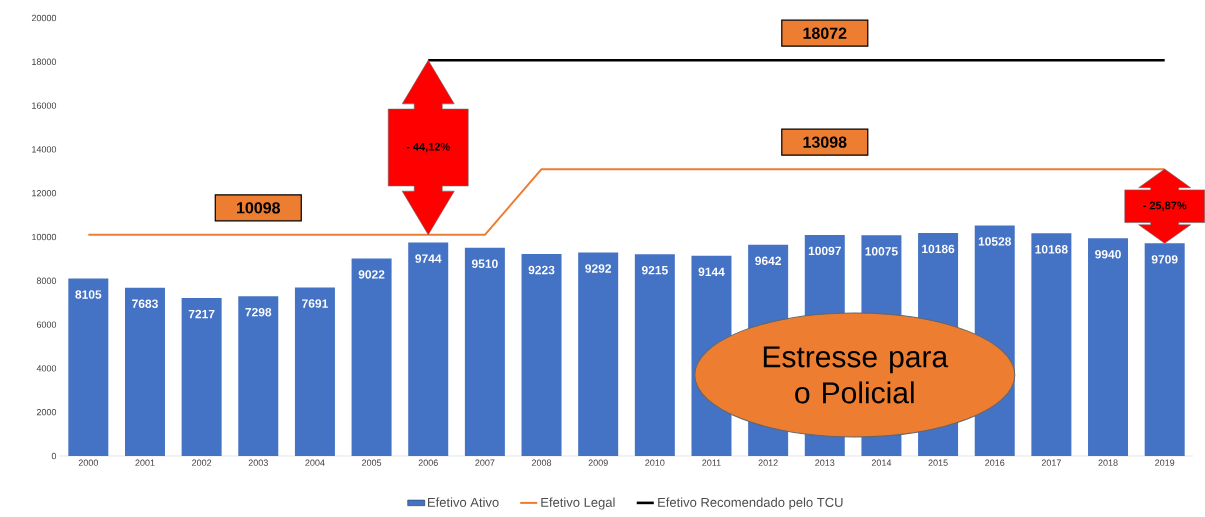 The width and height of the screenshot is (1205, 517). What do you see at coordinates (825, 462) in the screenshot?
I see `x-tick-label: 2013` at bounding box center [825, 462].